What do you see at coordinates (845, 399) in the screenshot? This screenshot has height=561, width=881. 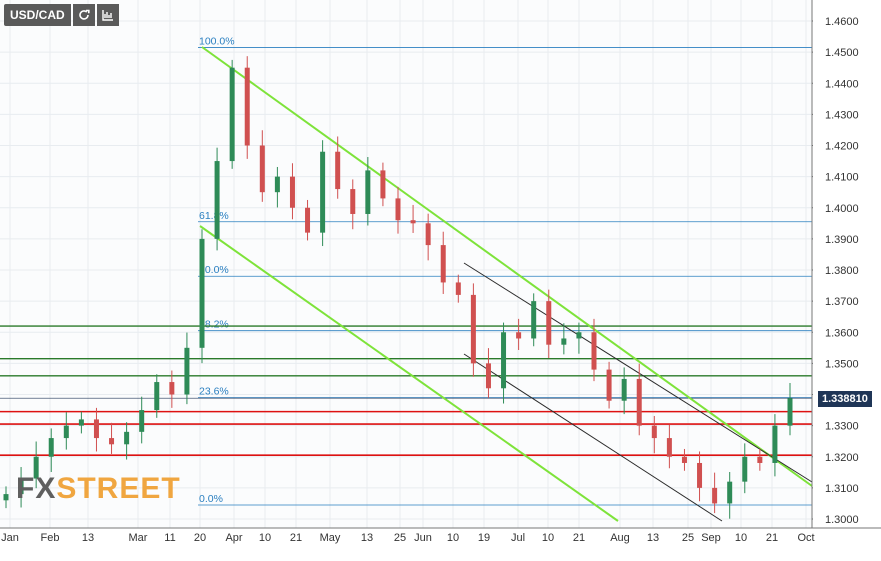 I see `current-price-tag: 1.338810` at bounding box center [845, 399].